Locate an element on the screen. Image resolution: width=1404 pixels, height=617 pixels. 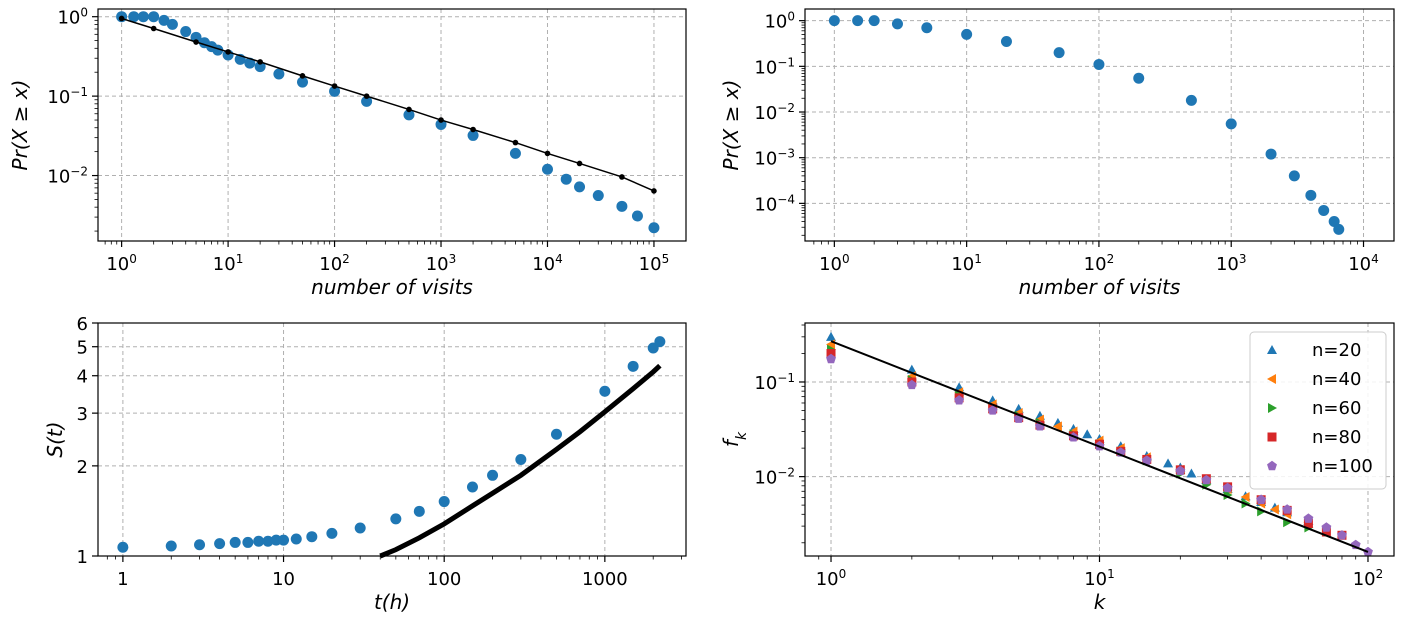
series-line is located at coordinates (520, 461).